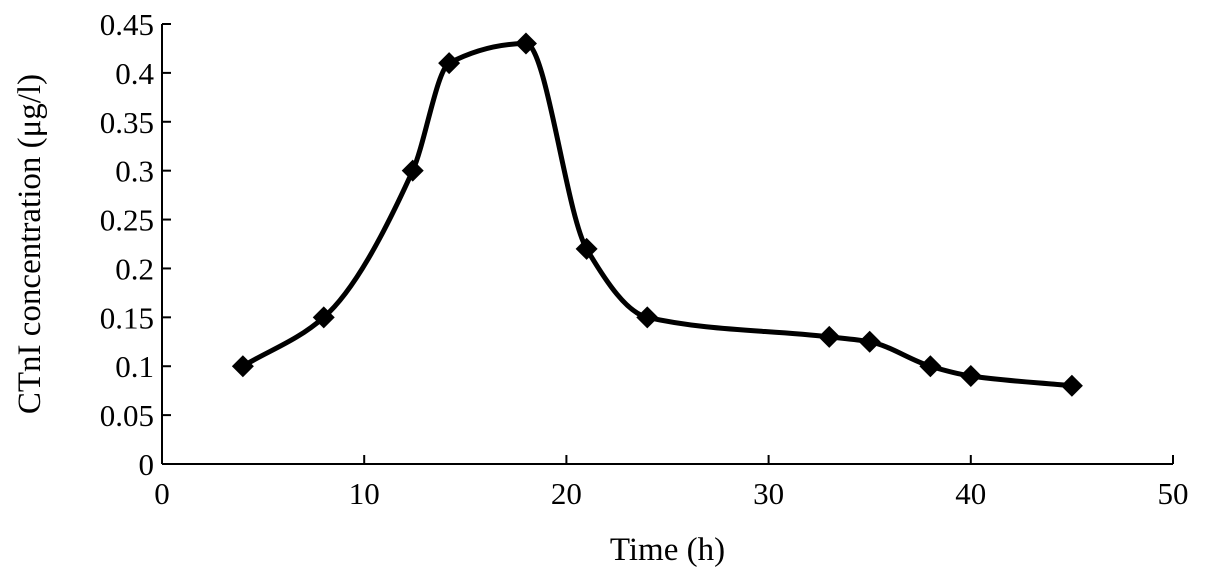  I want to click on y-tick-label: 0.45, so click(127, 24).